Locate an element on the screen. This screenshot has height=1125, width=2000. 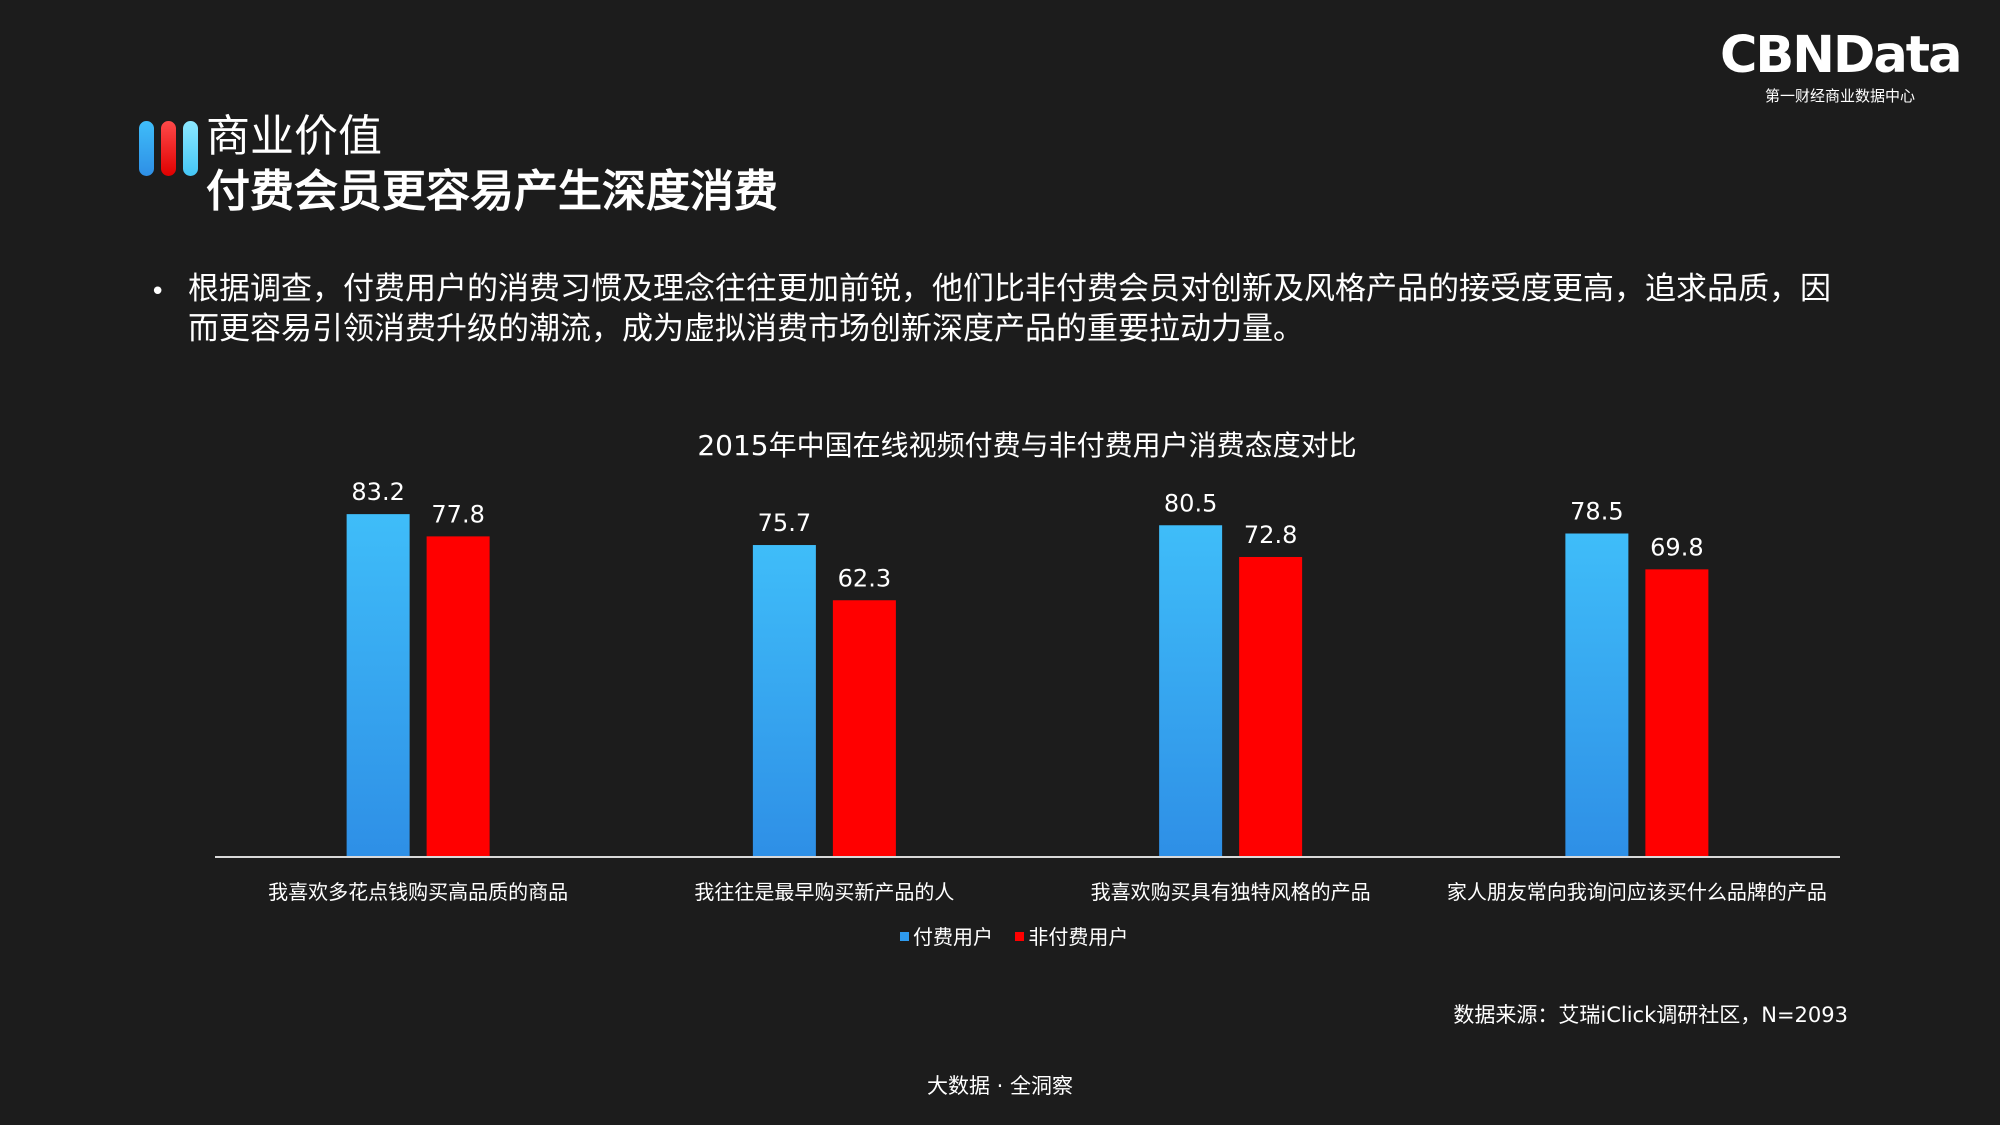
data-label-unpaid-1: 77.8 is located at coordinates (457, 514).